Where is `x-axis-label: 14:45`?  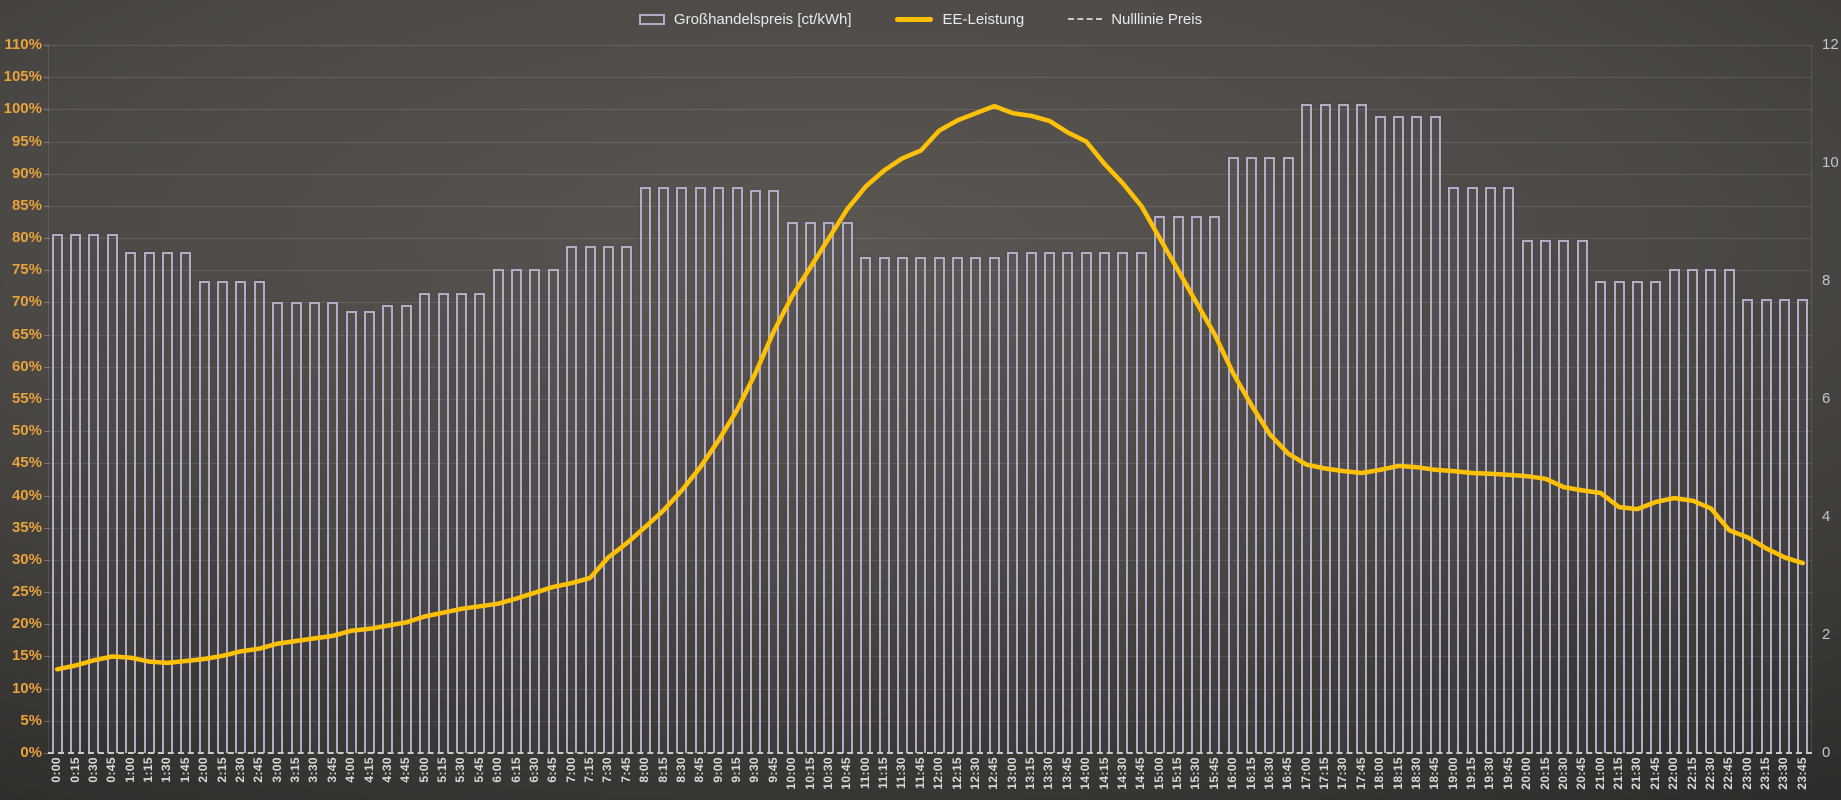 x-axis-label: 14:45 is located at coordinates (1140, 773).